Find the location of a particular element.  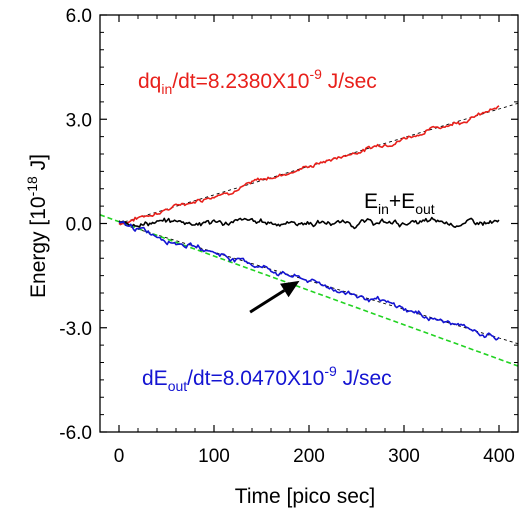

annotation-sum-plus: +E is located at coordinates (402, 201).